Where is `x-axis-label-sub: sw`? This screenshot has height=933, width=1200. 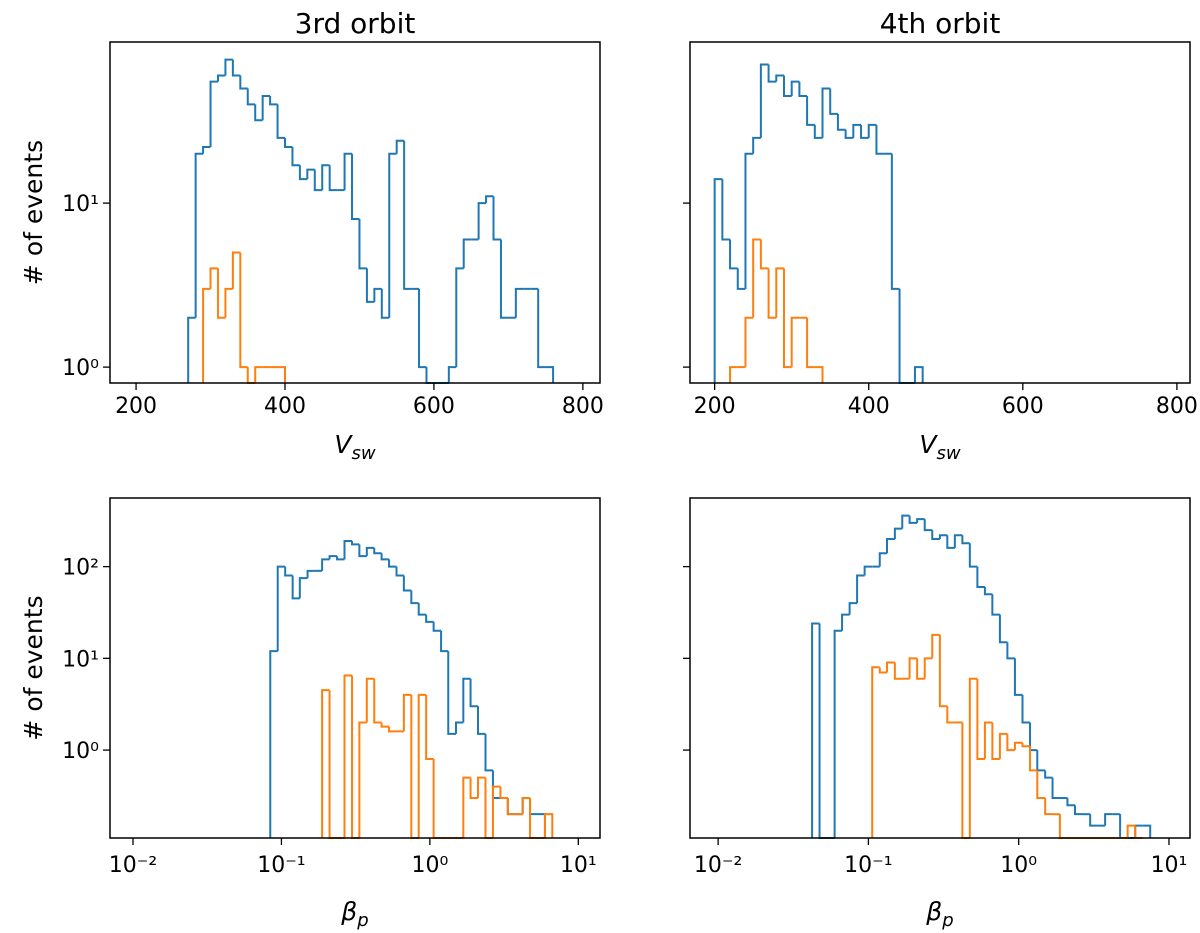
x-axis-label-sub: sw is located at coordinates (949, 453).